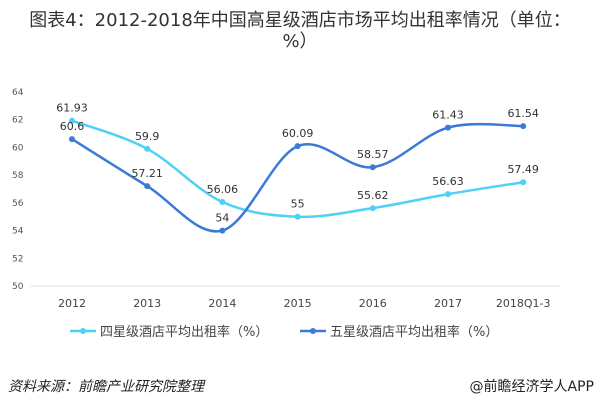 The image size is (600, 411). I want to click on data-label: 61.93, so click(72, 108).